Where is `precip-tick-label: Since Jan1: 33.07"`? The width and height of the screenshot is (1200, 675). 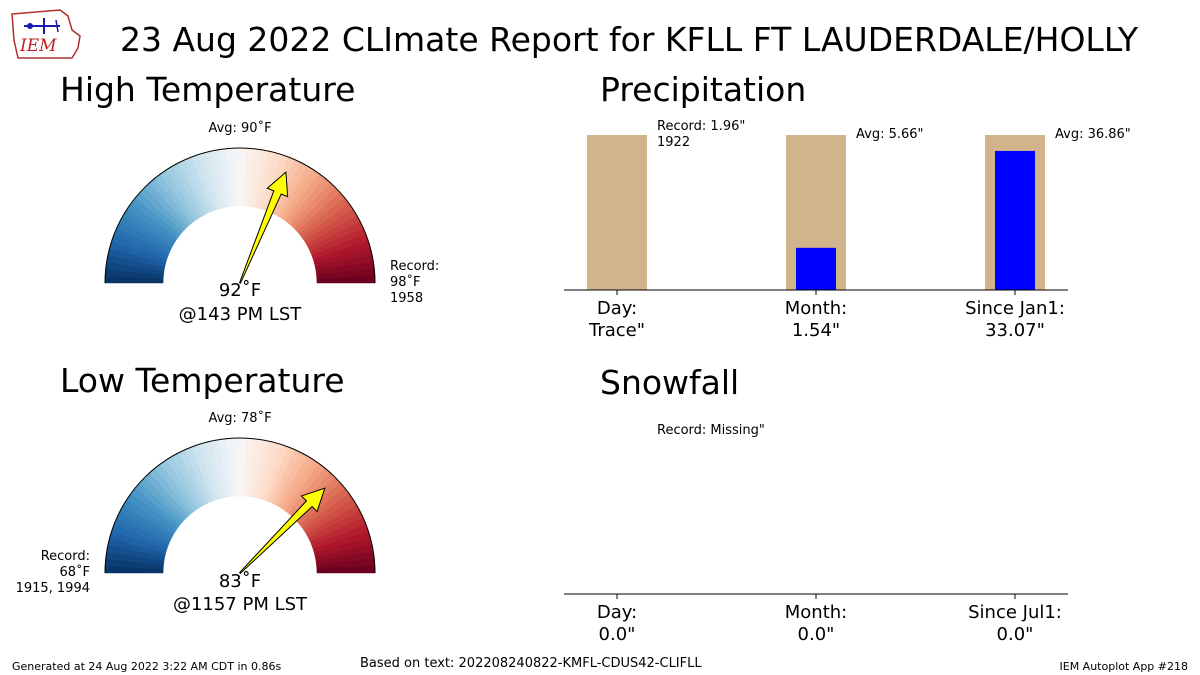
precip-tick-label: Since Jan1: 33.07" is located at coordinates (1015, 320).